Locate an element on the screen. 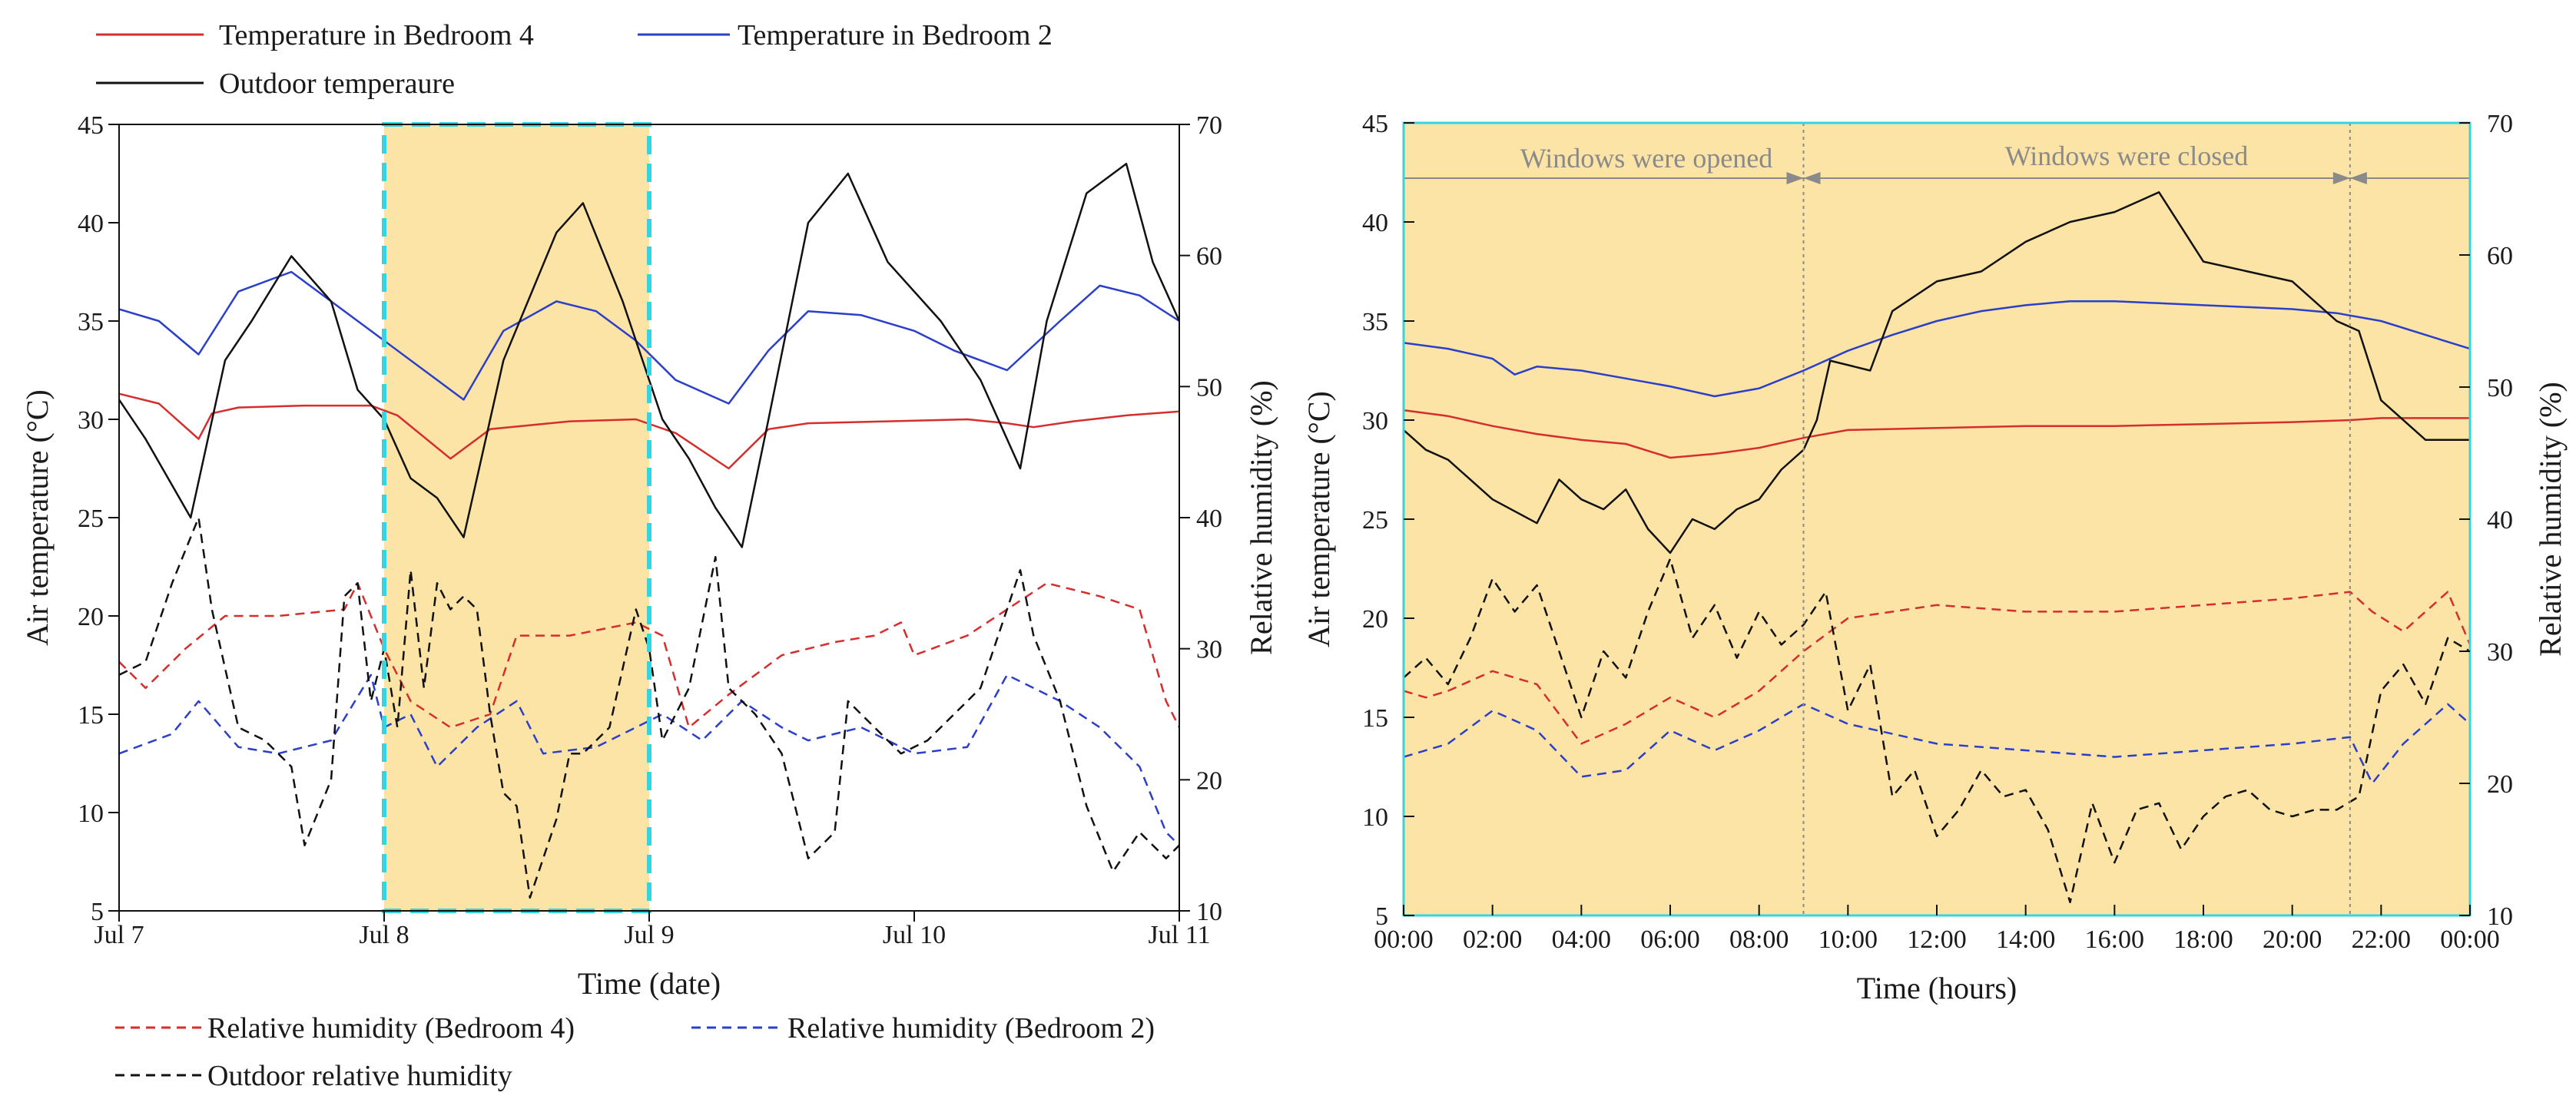 The image size is (2576, 1109). legend-label-rh-bedroom4: Relative humidity (Bedroom 4) is located at coordinates (391, 1028).